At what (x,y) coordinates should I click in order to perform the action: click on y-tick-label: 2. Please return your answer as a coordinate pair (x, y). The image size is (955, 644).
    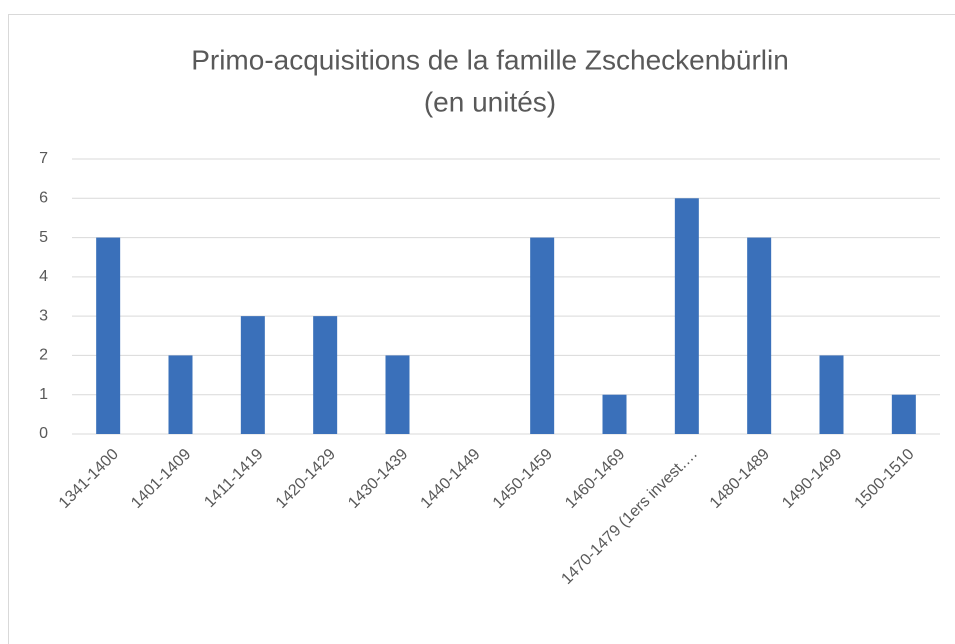
    Looking at the image, I should click on (43, 355).